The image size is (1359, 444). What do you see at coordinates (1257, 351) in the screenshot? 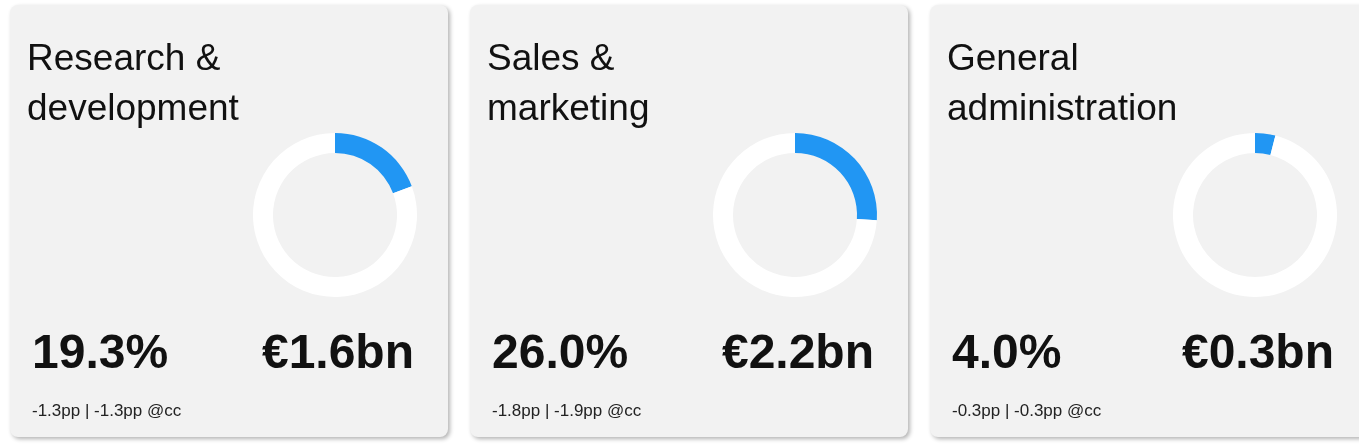
I see `text: €0.3bn` at bounding box center [1257, 351].